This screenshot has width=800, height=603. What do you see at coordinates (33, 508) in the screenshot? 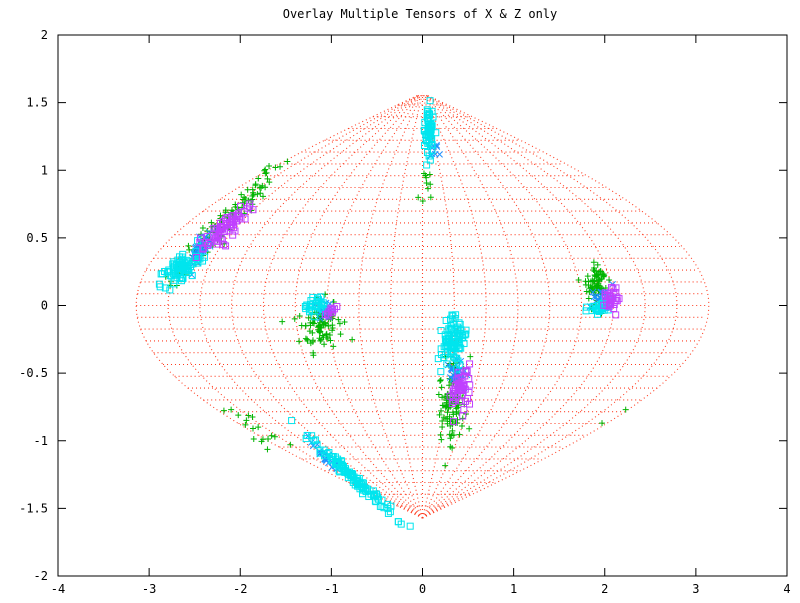
I see `y-tick-label: -1.5` at bounding box center [33, 508].